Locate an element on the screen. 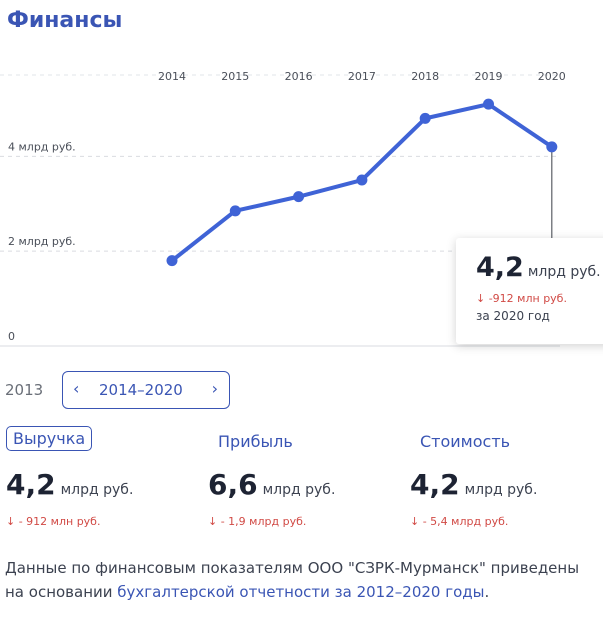  y-tick-label: 4 млрд руб. is located at coordinates (42, 146).